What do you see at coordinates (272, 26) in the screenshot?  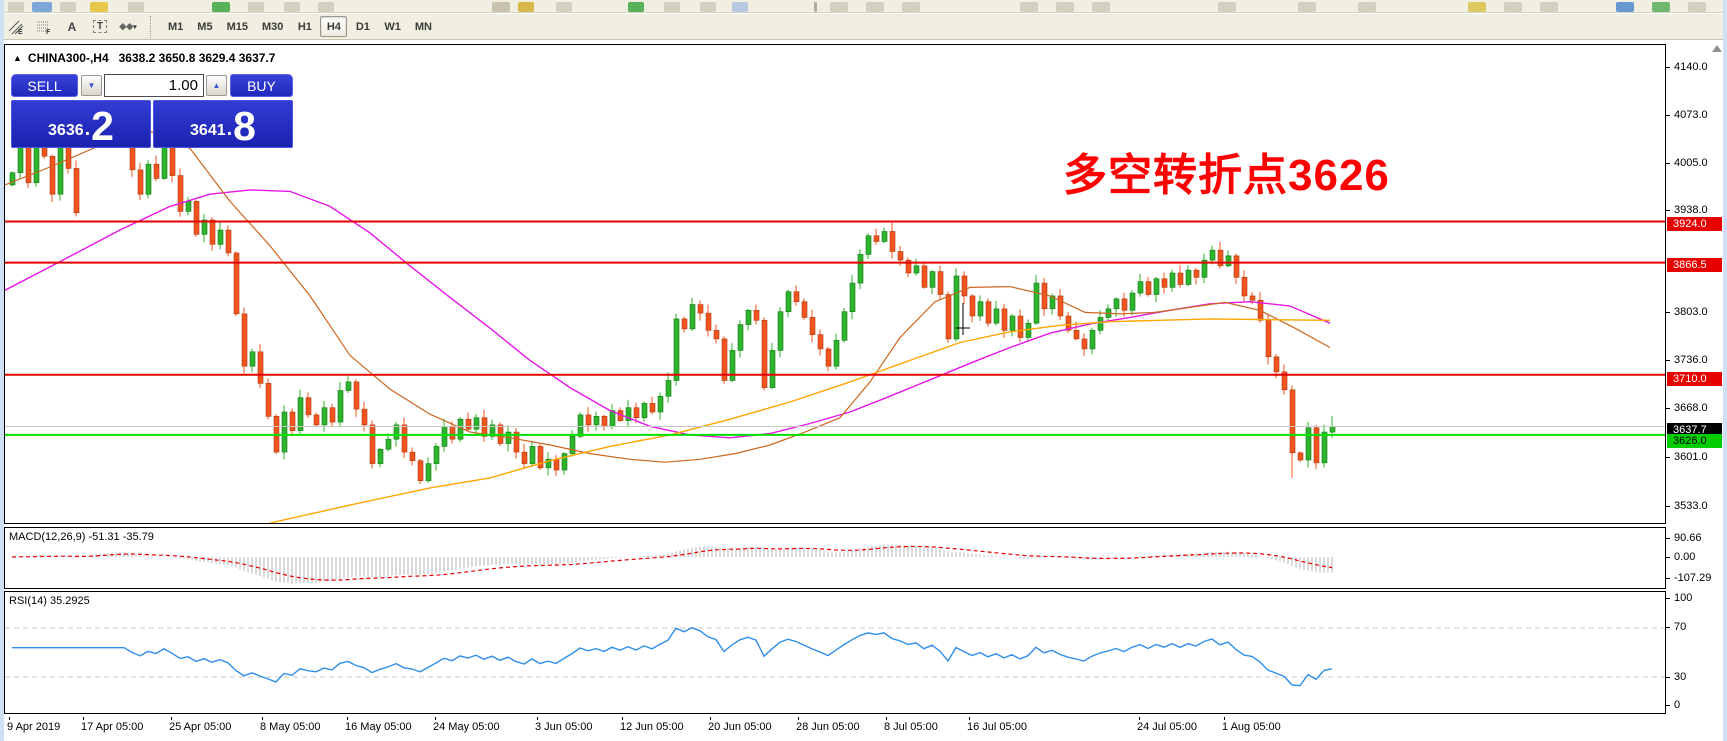 I see `timeframe-button-m30: M30` at bounding box center [272, 26].